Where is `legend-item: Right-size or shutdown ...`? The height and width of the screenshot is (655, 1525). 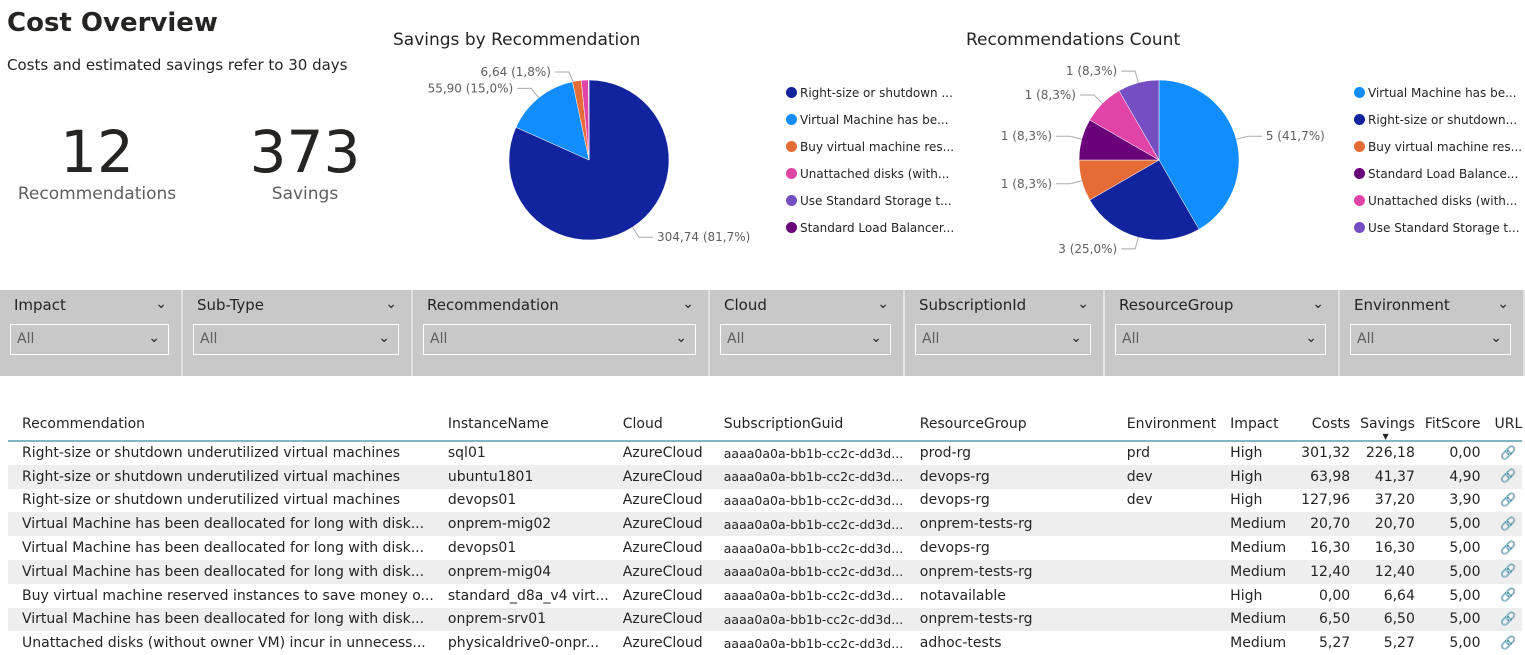 legend-item: Right-size or shutdown ... is located at coordinates (870, 92).